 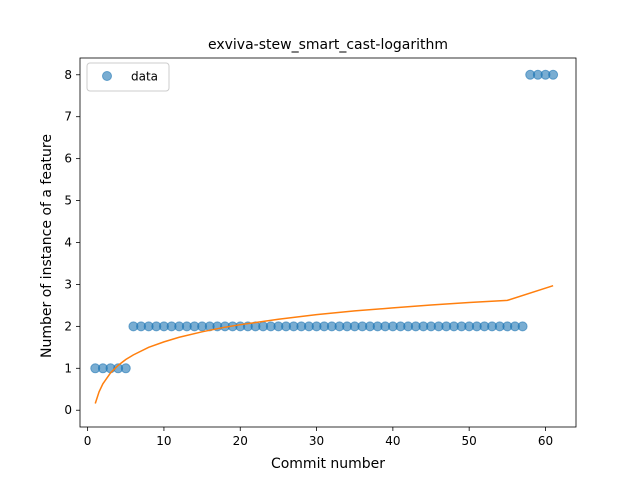 I want to click on x-tick-label: 40, so click(x=392, y=441).